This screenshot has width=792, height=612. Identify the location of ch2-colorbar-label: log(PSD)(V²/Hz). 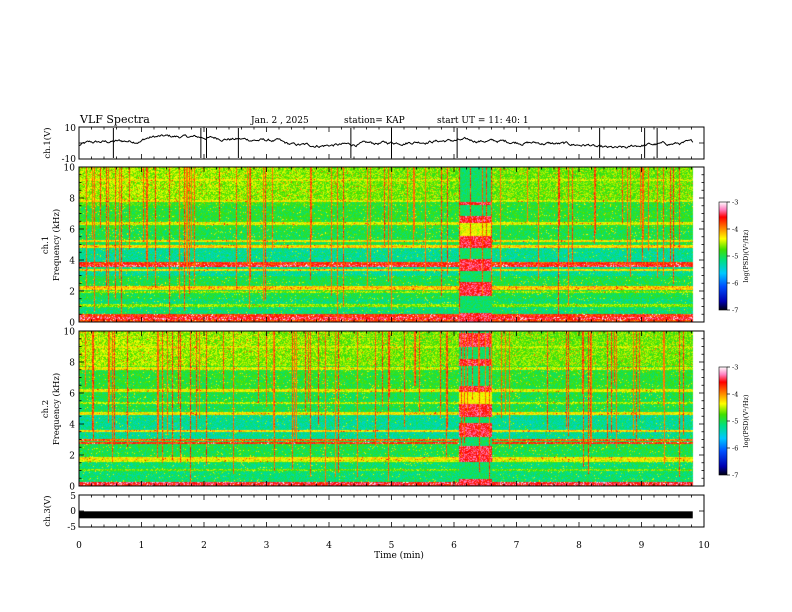
(746, 420).